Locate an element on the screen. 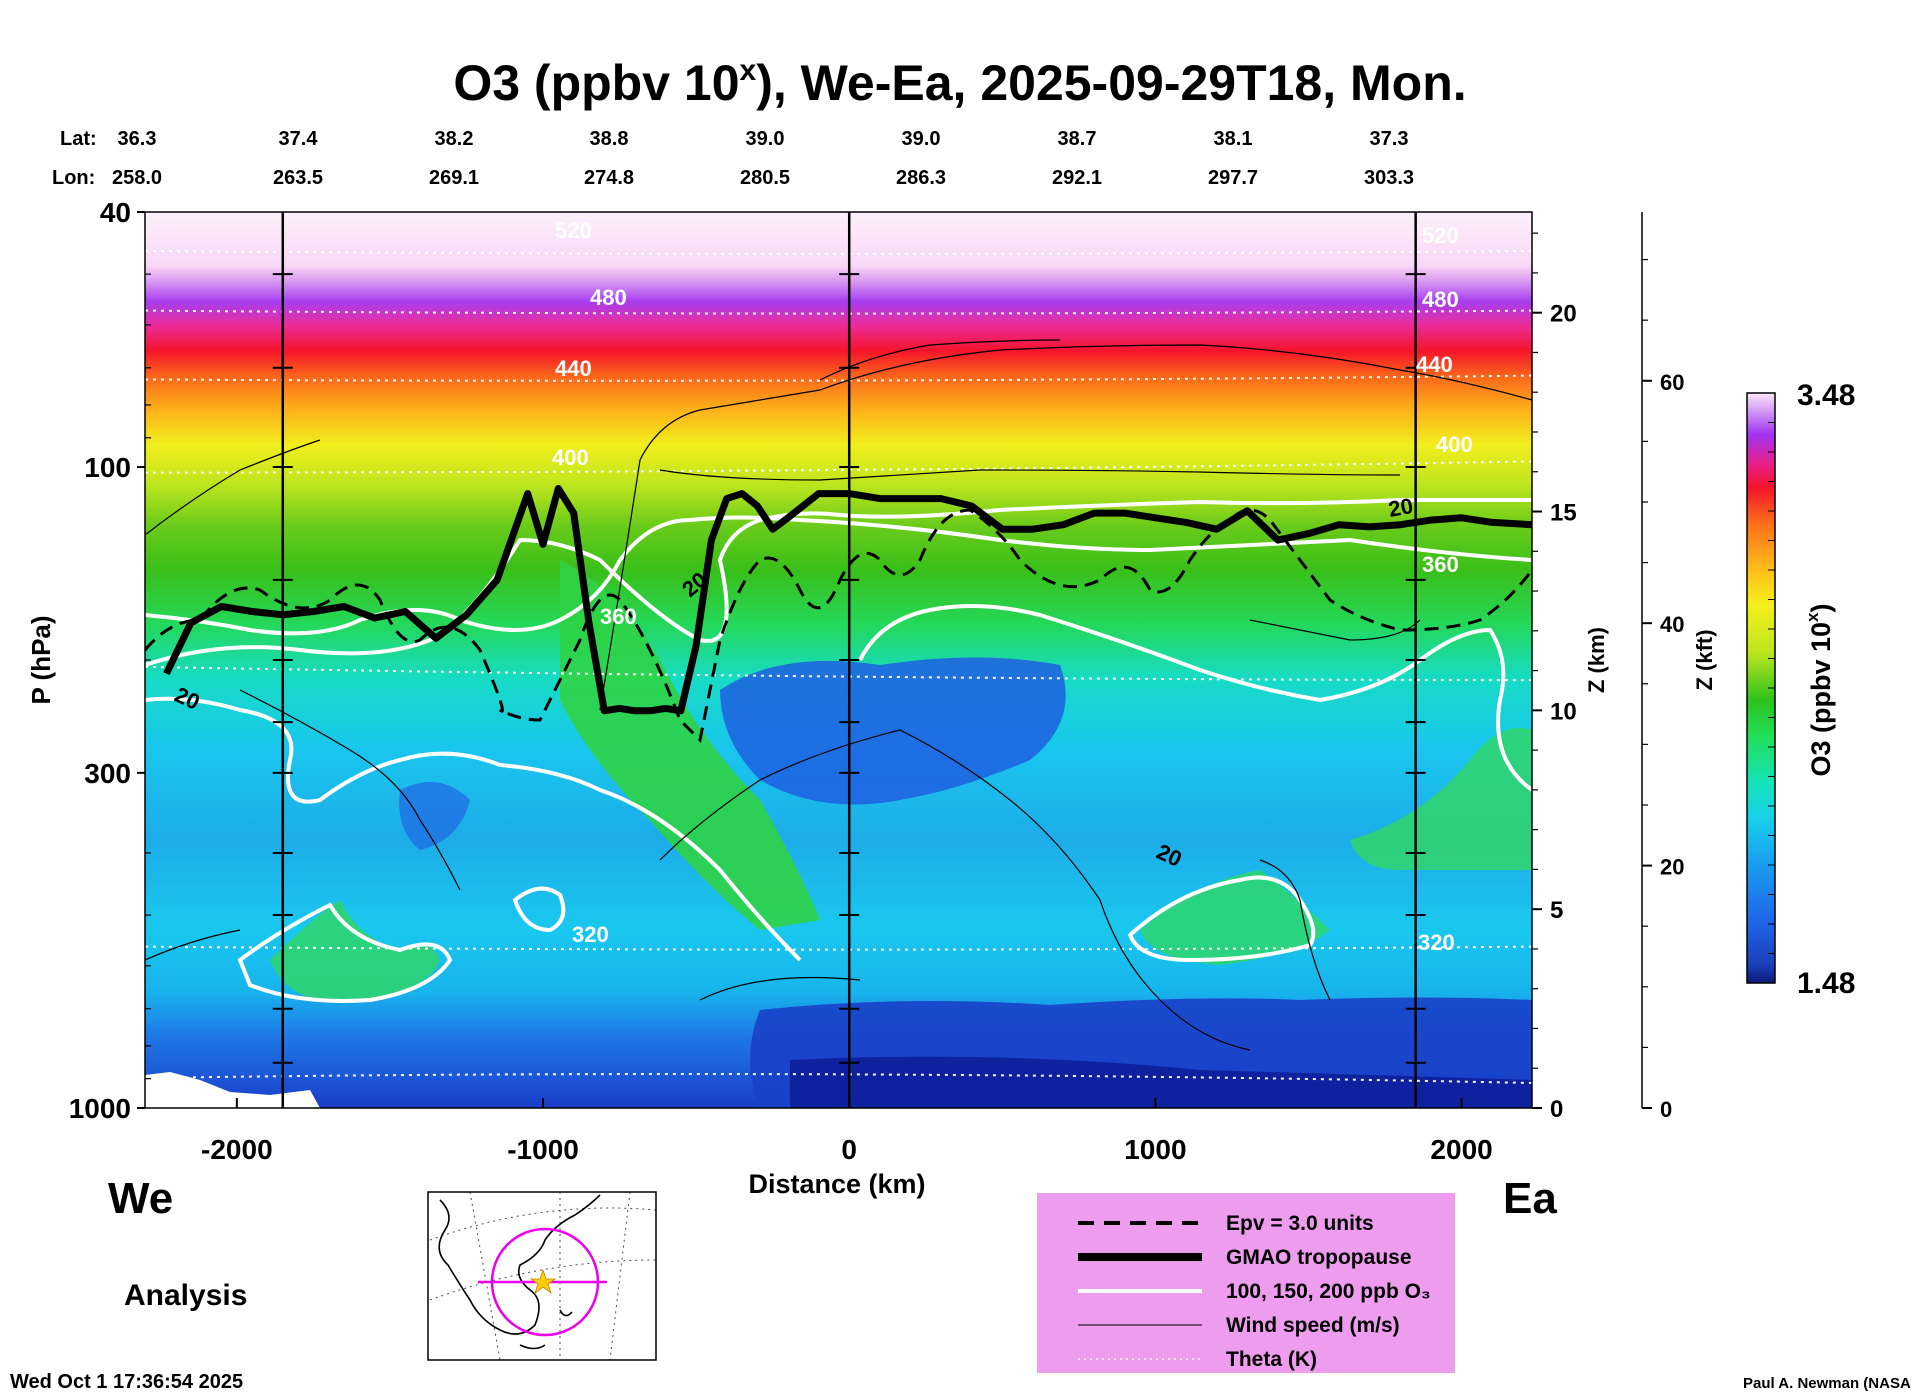 The width and height of the screenshot is (1926, 1394). lon-value: 263.5 is located at coordinates (298, 178).